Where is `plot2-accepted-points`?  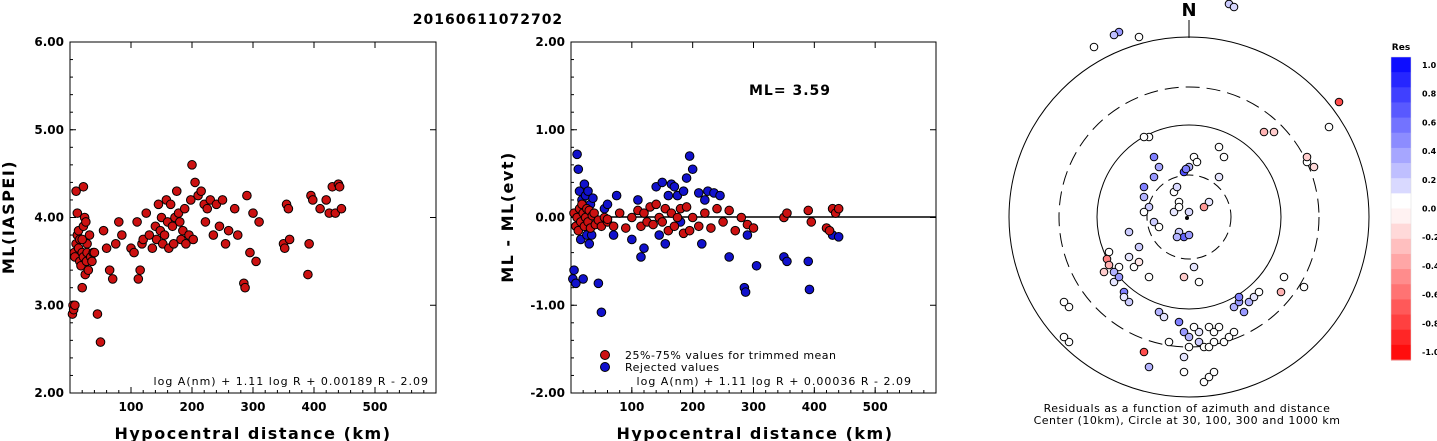 plot2-accepted-points is located at coordinates (706, 219).